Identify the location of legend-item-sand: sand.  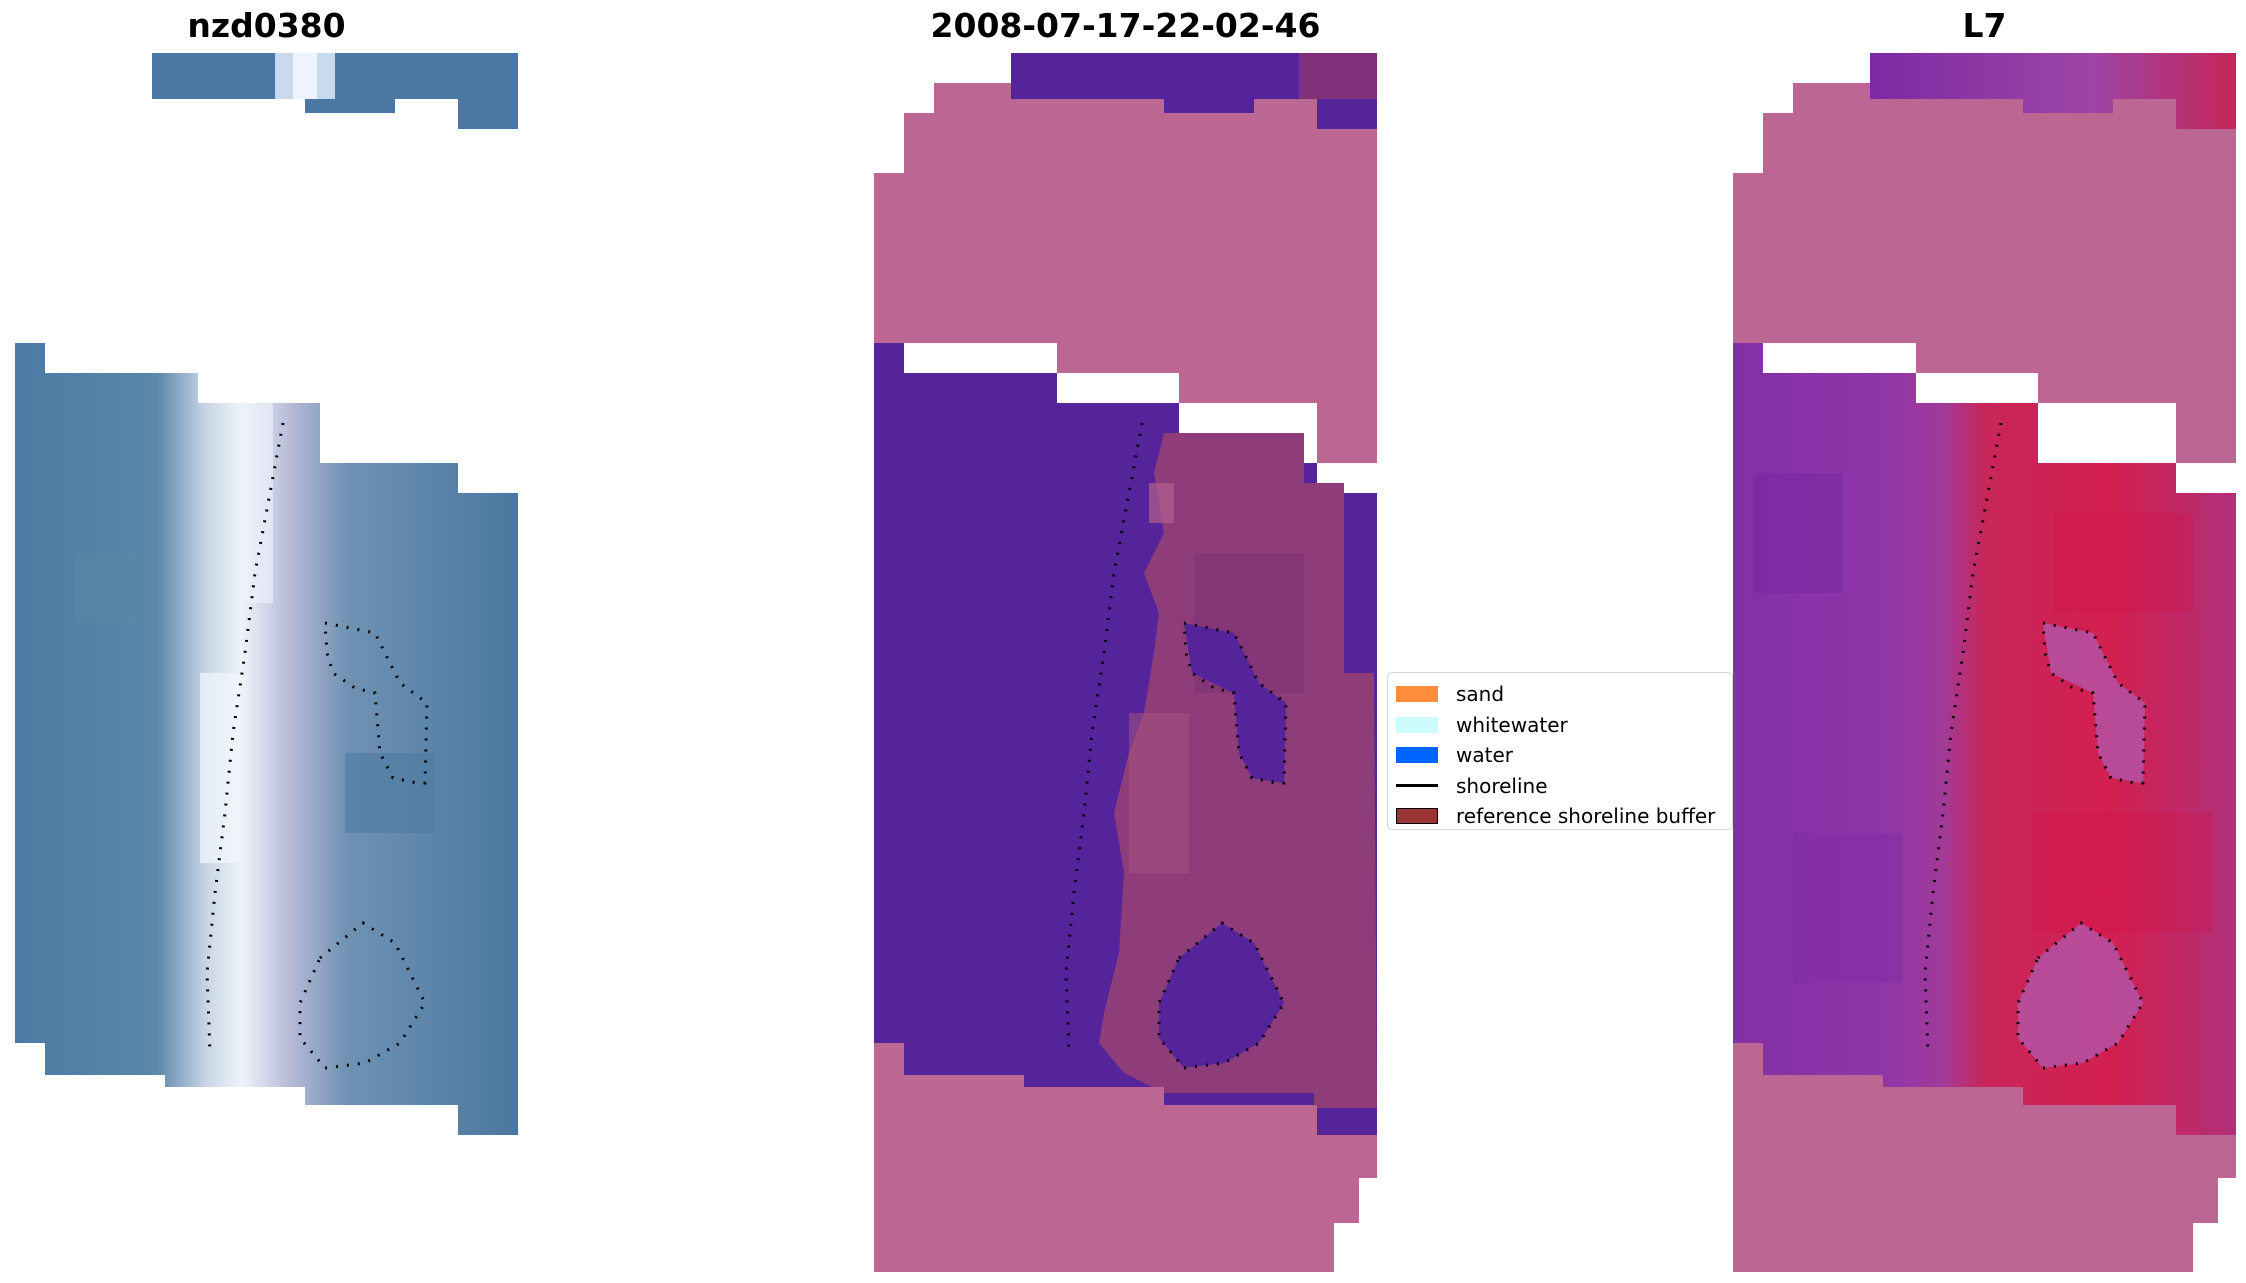
(1560, 694).